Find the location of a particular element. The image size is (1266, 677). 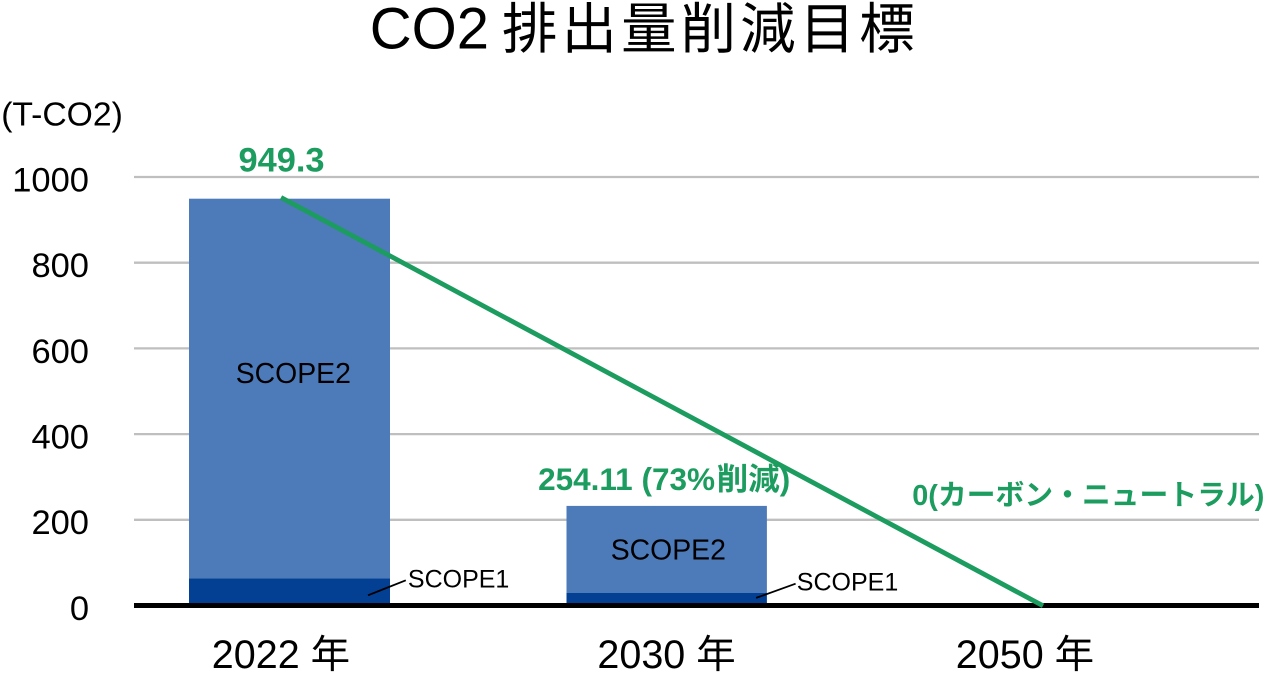

svg-text: 400 is located at coordinates (60, 438).